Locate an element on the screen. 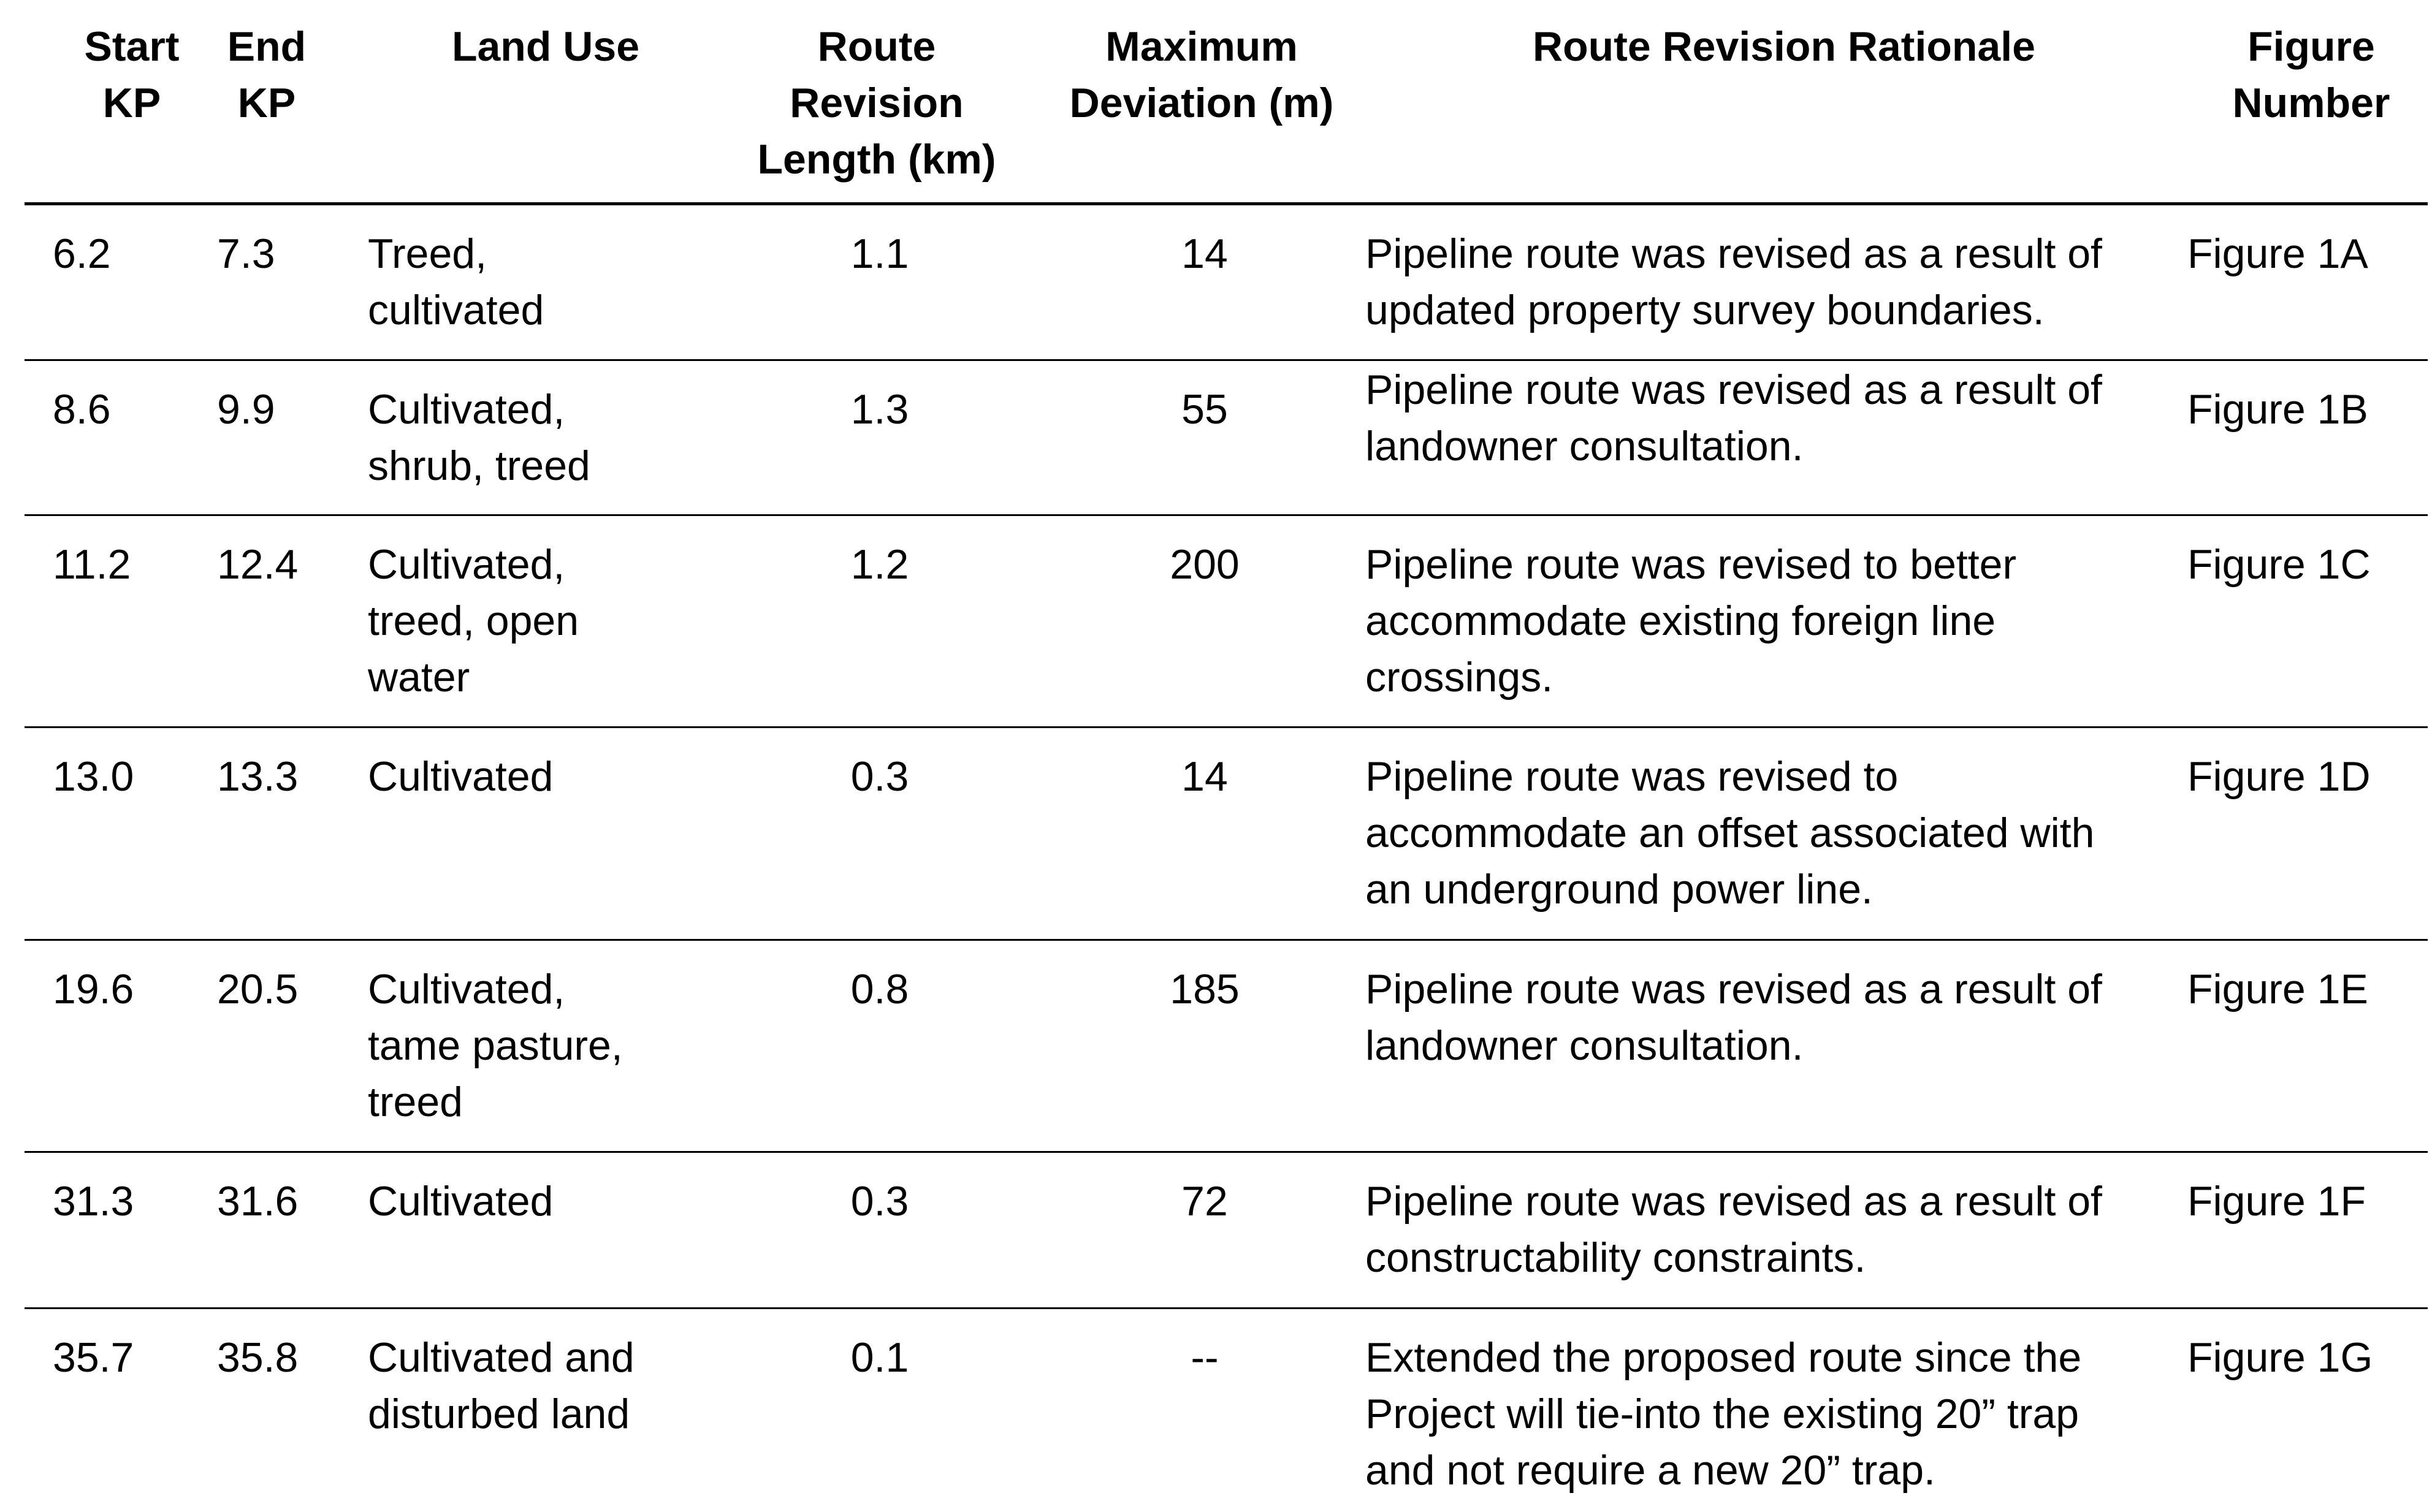  end-kp-cell: 20.5 is located at coordinates (258, 989).